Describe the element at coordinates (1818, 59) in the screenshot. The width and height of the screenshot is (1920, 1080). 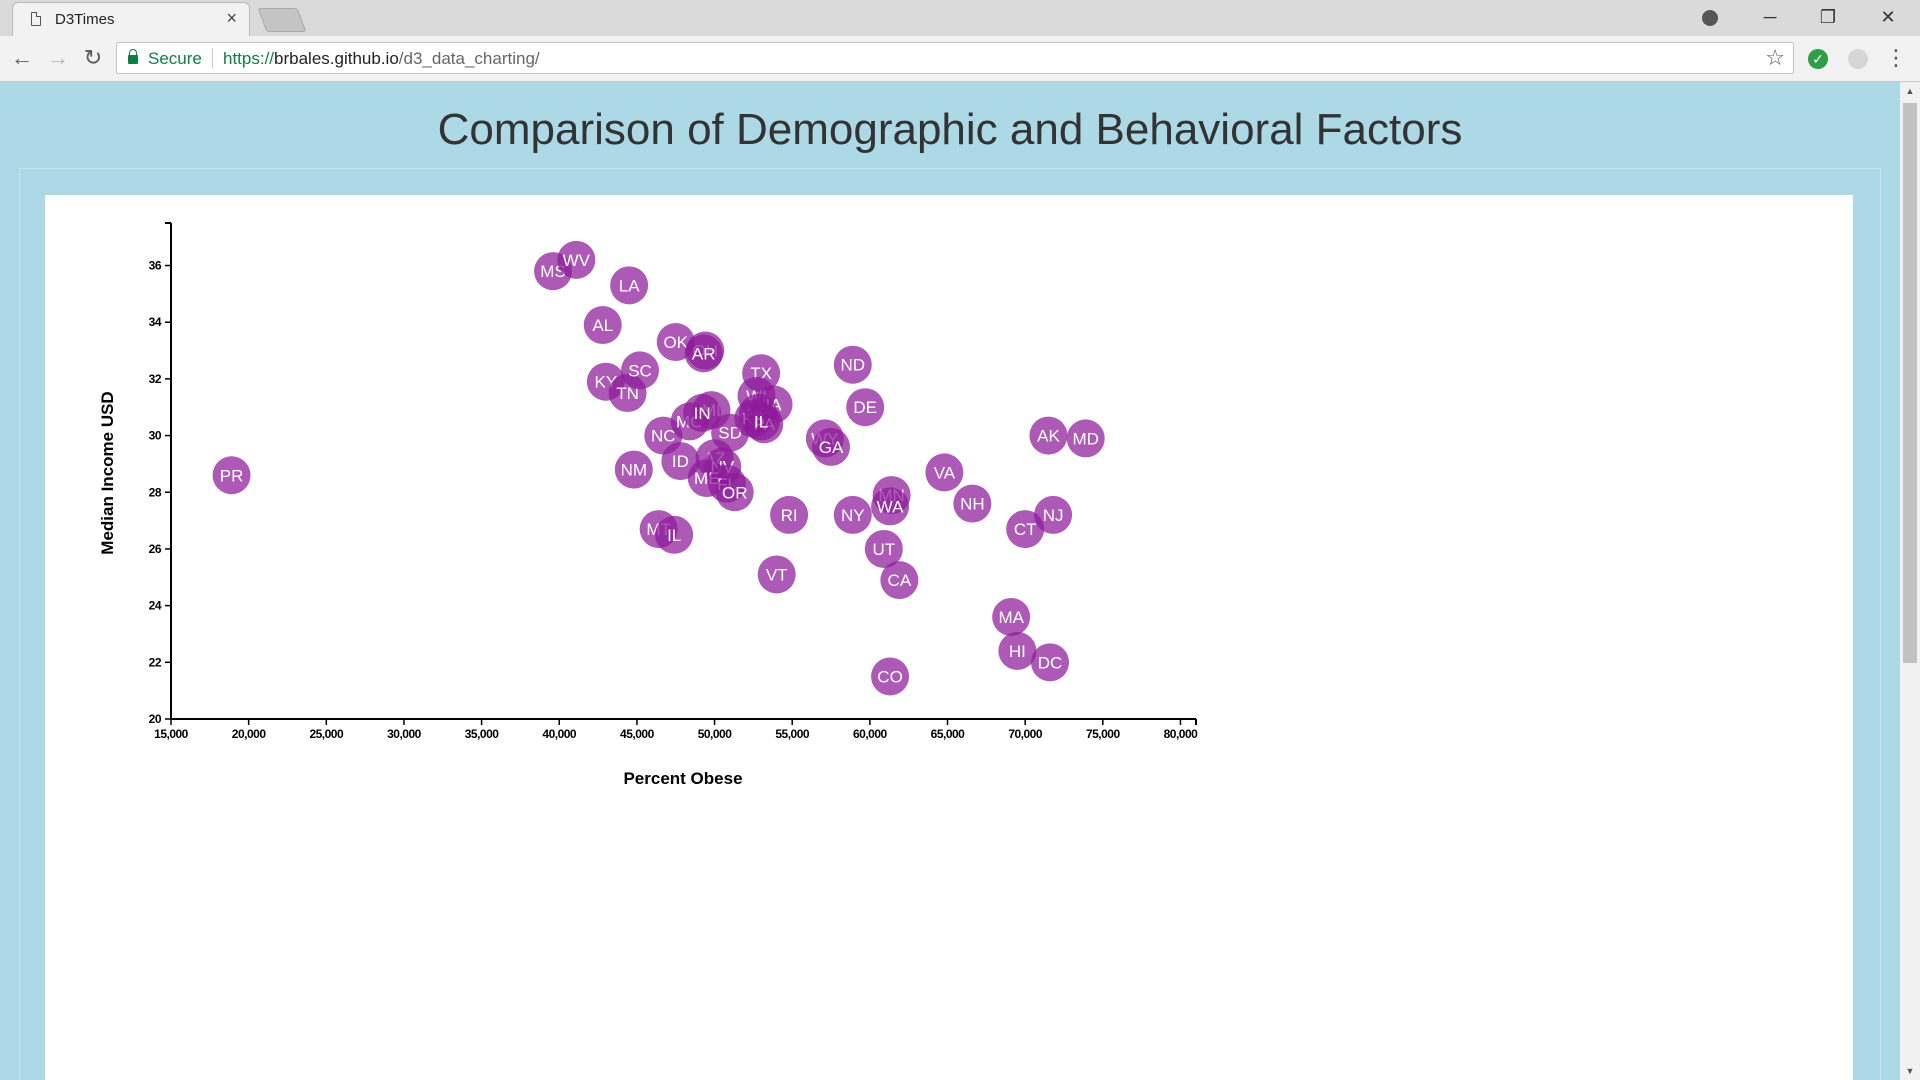
I see `extension-check-icon: ✓` at that location.